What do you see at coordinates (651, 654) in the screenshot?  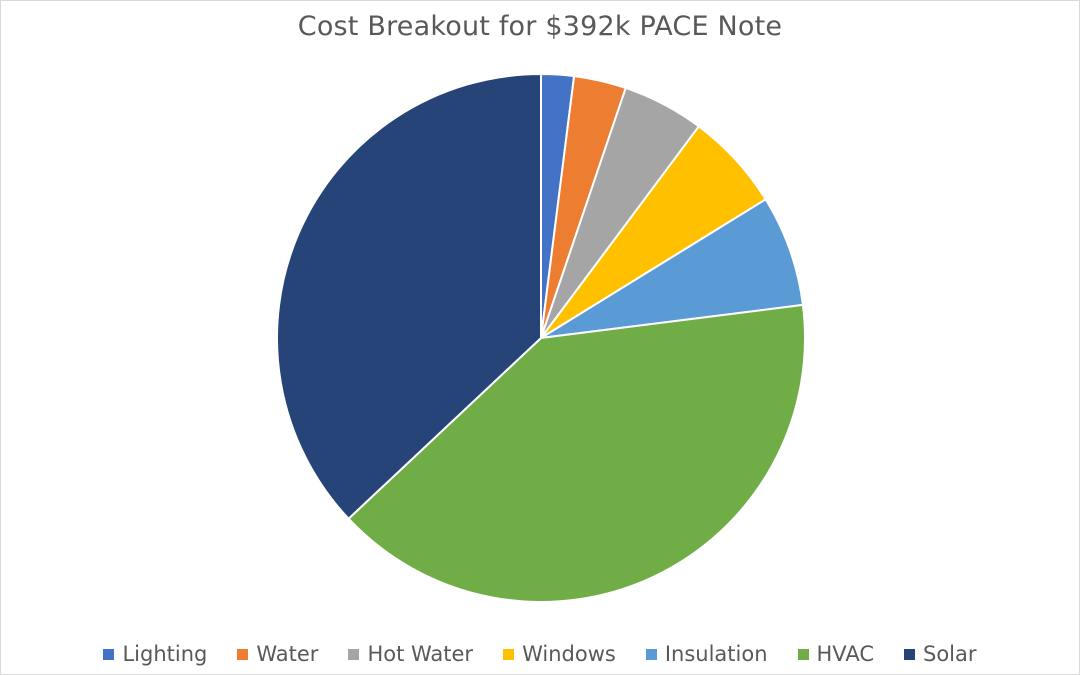 I see `legend-swatch-insulation` at bounding box center [651, 654].